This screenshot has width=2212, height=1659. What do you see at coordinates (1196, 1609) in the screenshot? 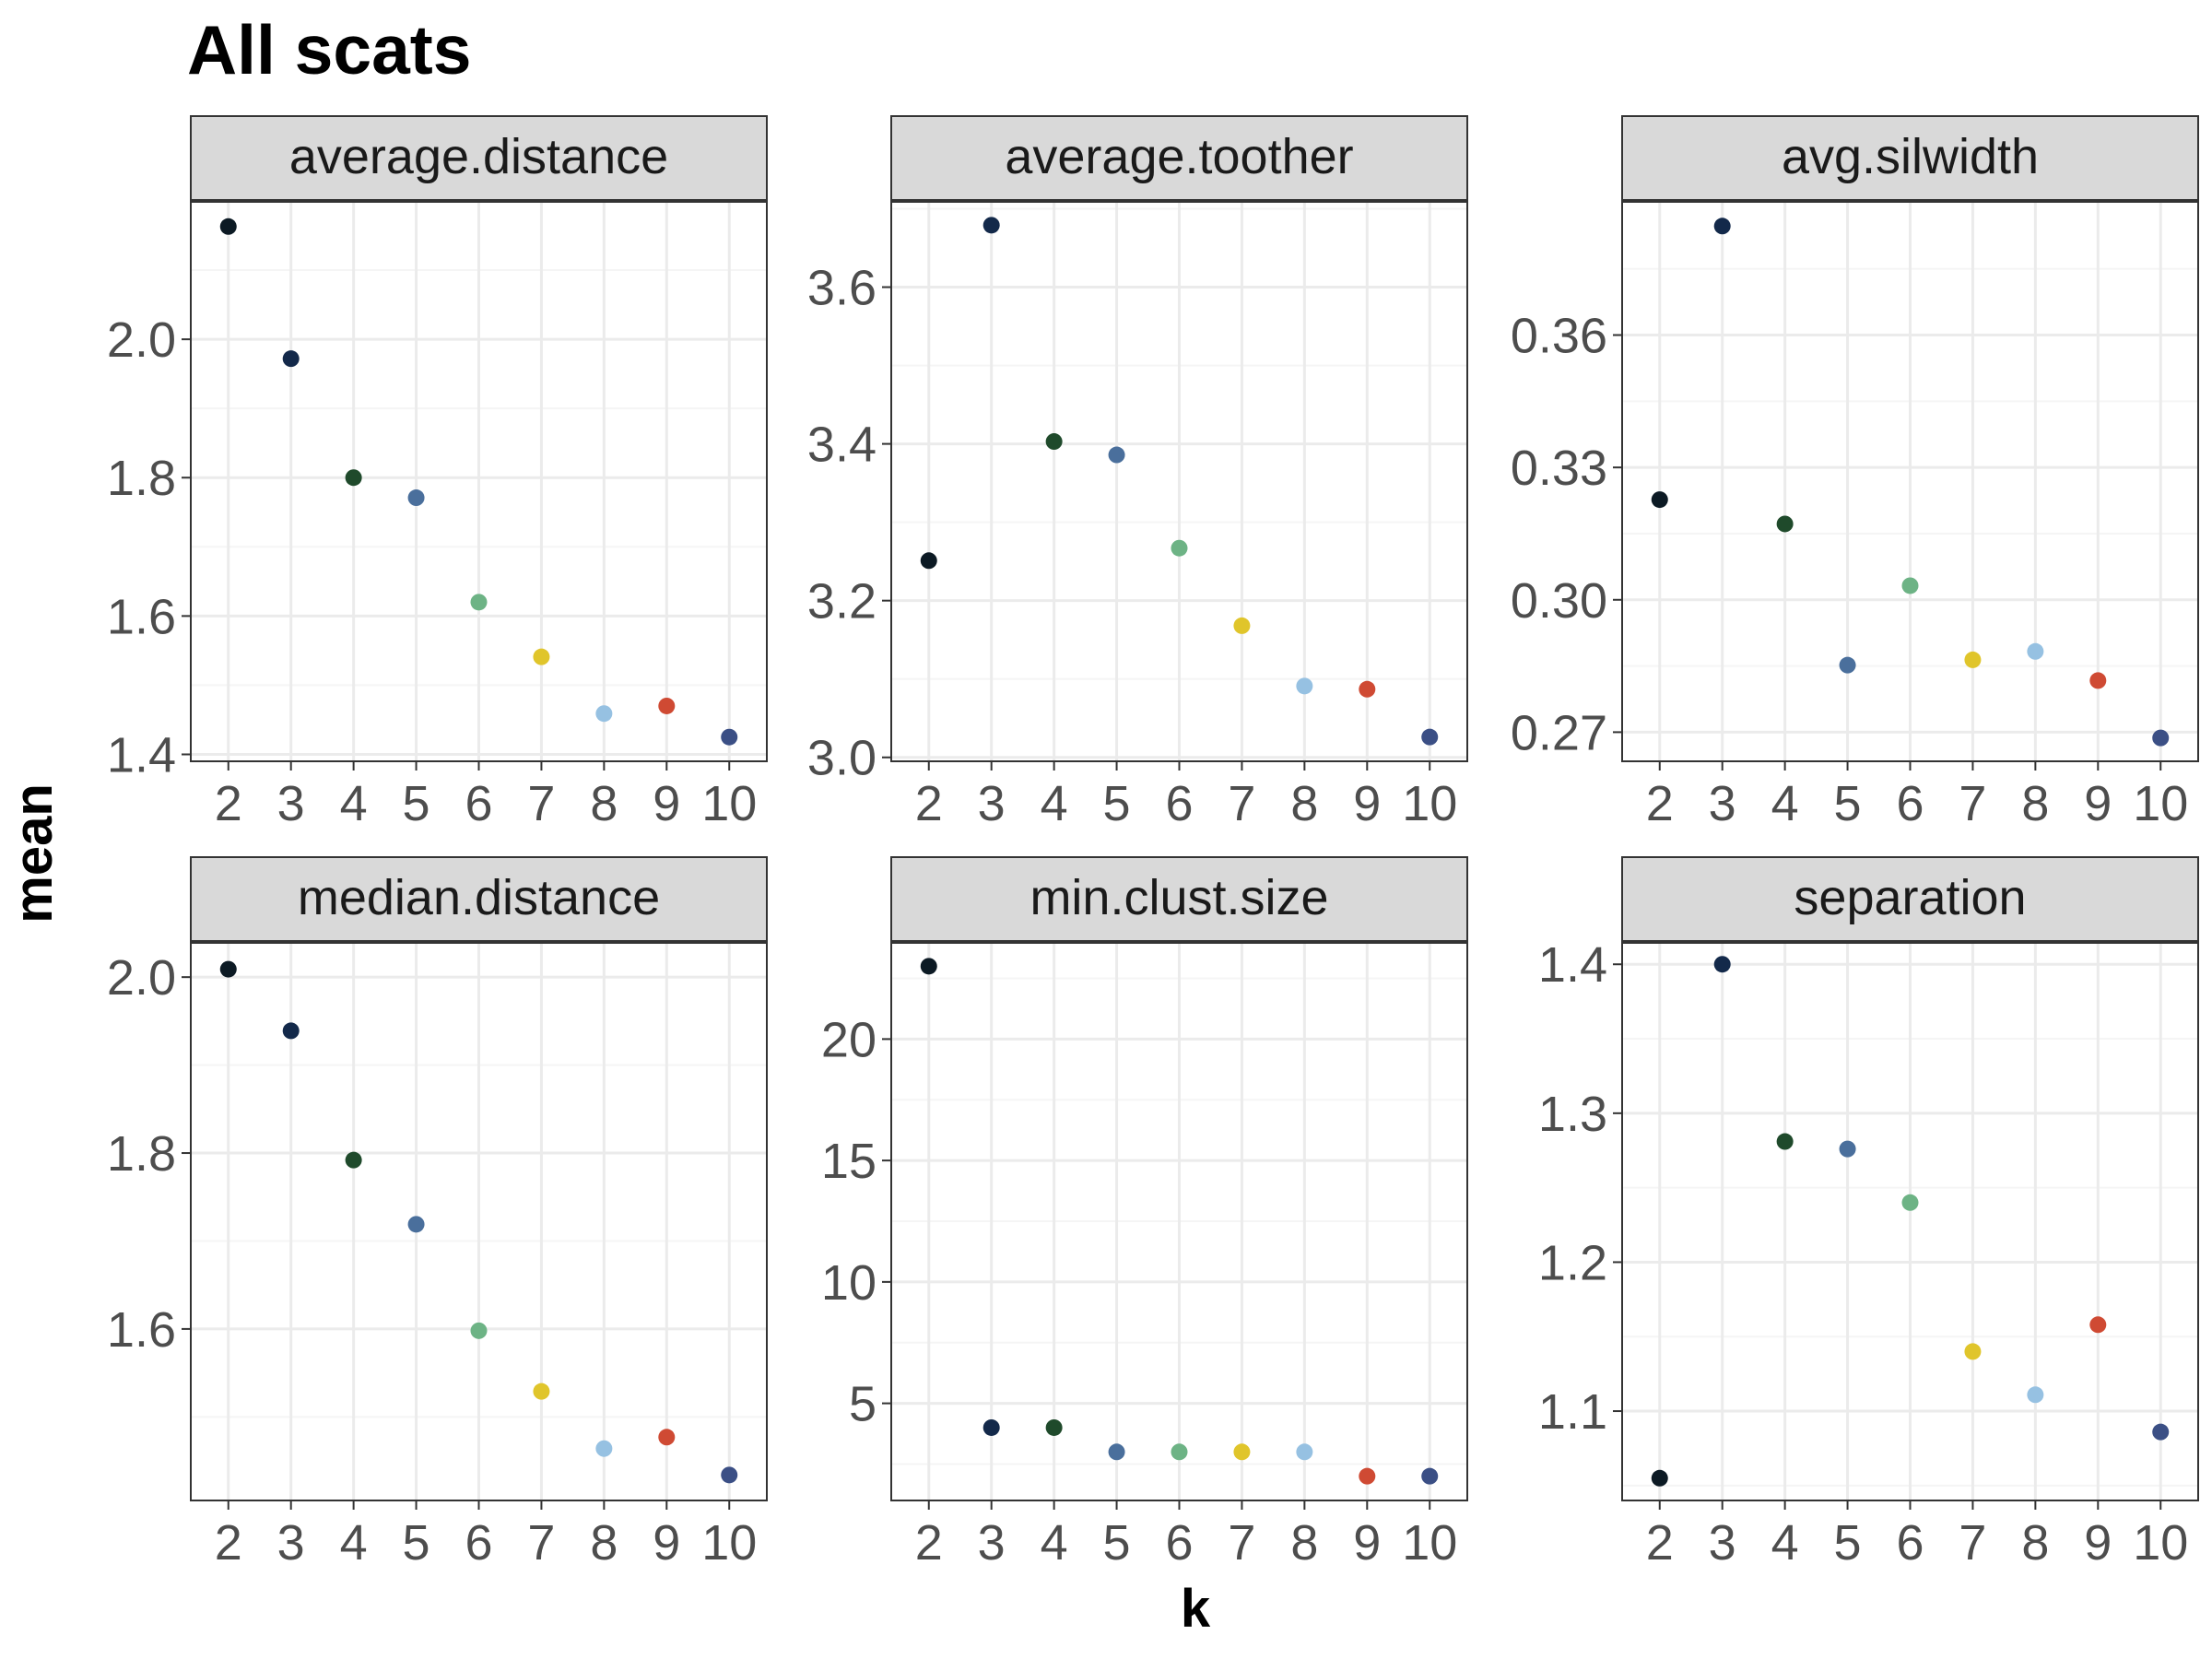
I see `x-axis-title: k` at bounding box center [1196, 1609].